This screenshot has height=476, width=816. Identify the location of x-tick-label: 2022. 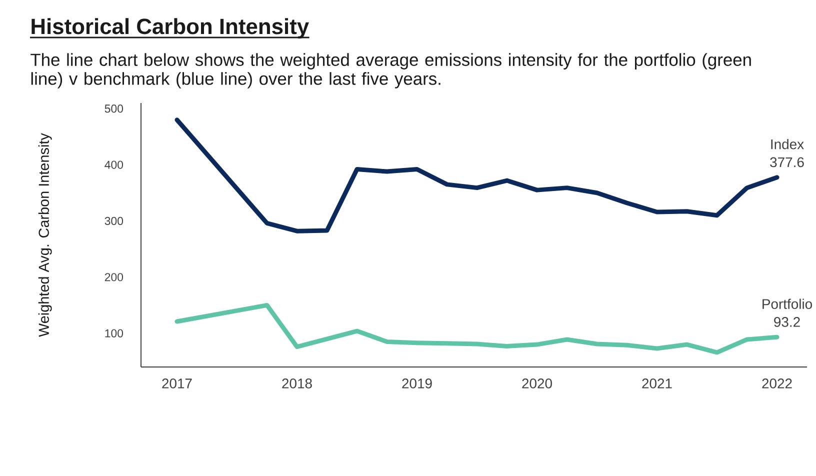
(777, 383).